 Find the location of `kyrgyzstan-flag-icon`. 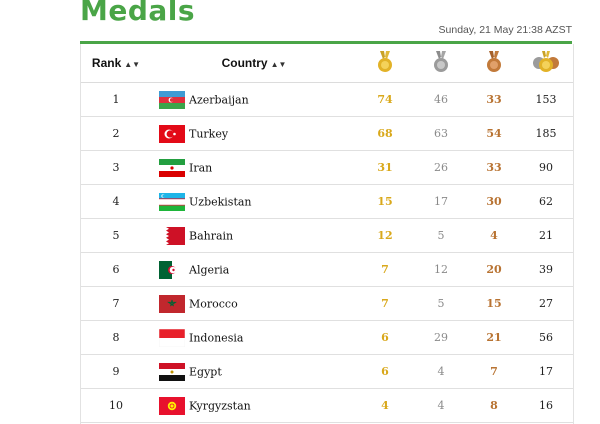

kyrgyzstan-flag-icon is located at coordinates (172, 405).